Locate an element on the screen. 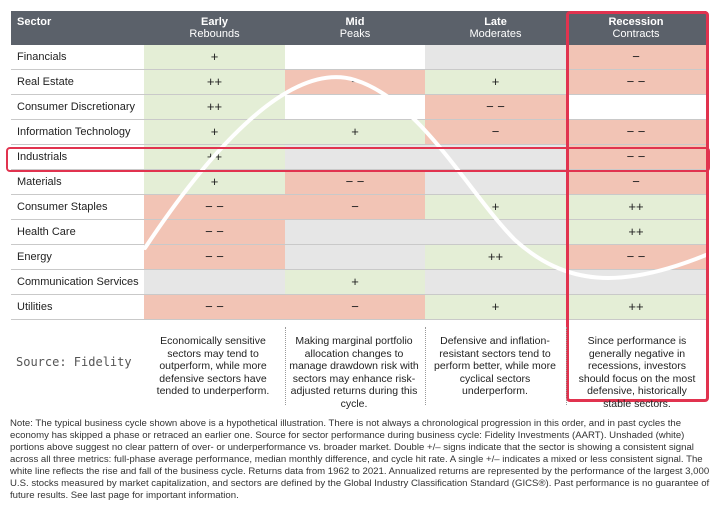  header-sector-label: Sector is located at coordinates (34, 22).